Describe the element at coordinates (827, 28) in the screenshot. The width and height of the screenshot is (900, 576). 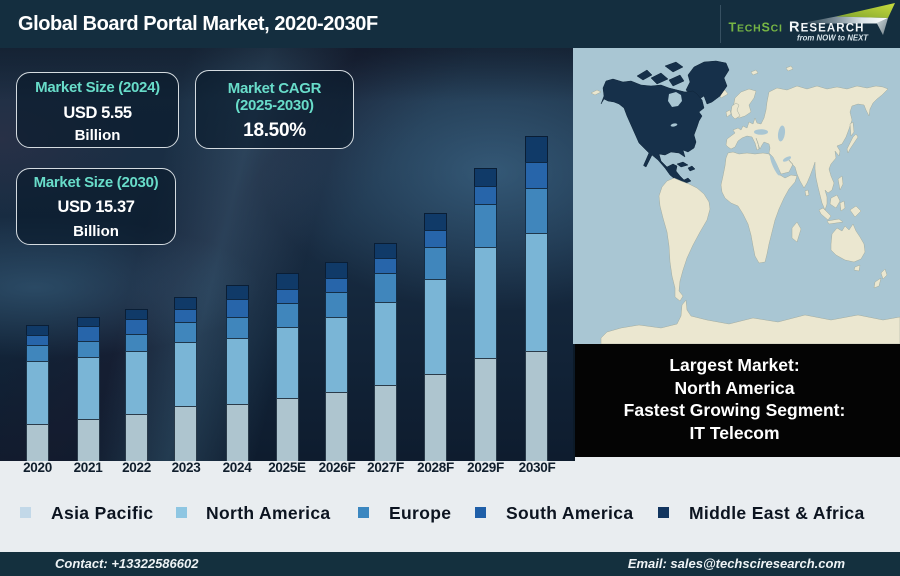
I see `svg-text: RESEARCH` at that location.